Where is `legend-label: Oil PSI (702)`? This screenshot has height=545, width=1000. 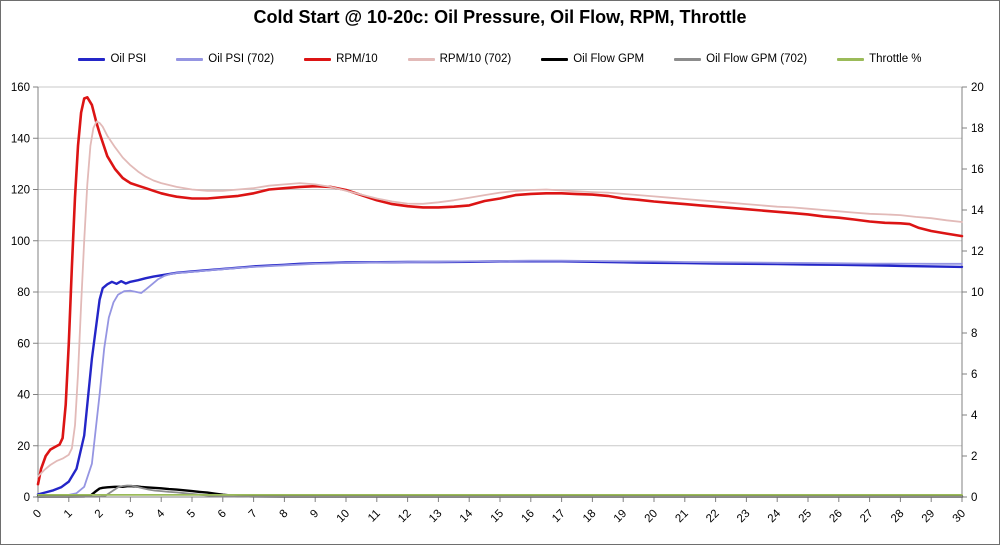 legend-label: Oil PSI (702) is located at coordinates (241, 59).